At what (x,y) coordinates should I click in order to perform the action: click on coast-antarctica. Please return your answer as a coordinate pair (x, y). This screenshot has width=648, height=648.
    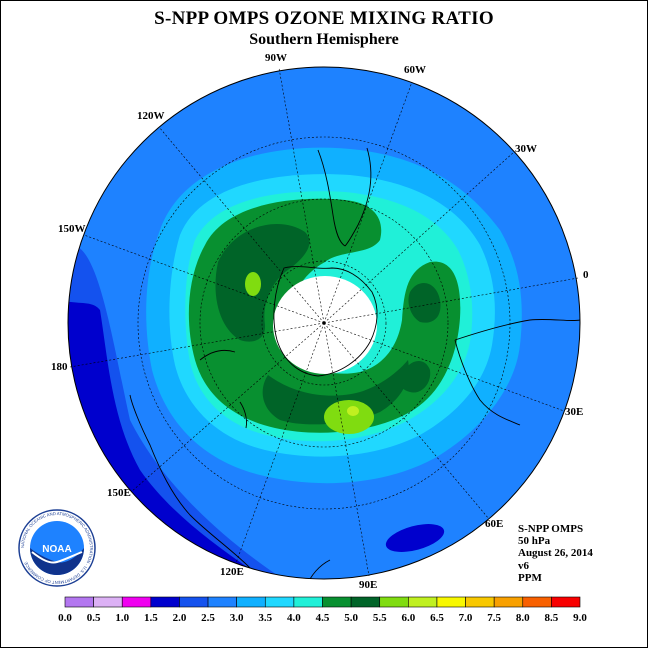
    Looking at the image, I should click on (325, 321).